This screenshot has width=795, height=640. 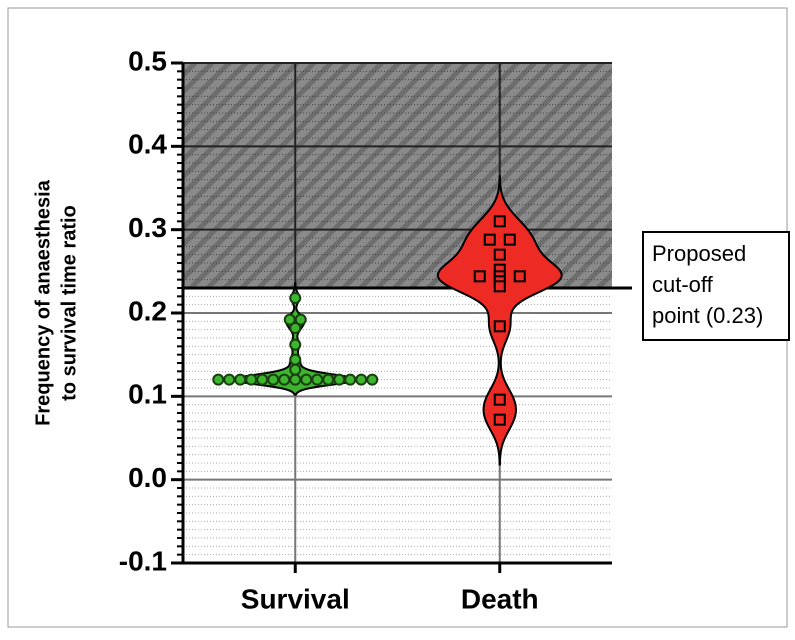 What do you see at coordinates (147, 394) in the screenshot?
I see `y-tick-label: 0.1` at bounding box center [147, 394].